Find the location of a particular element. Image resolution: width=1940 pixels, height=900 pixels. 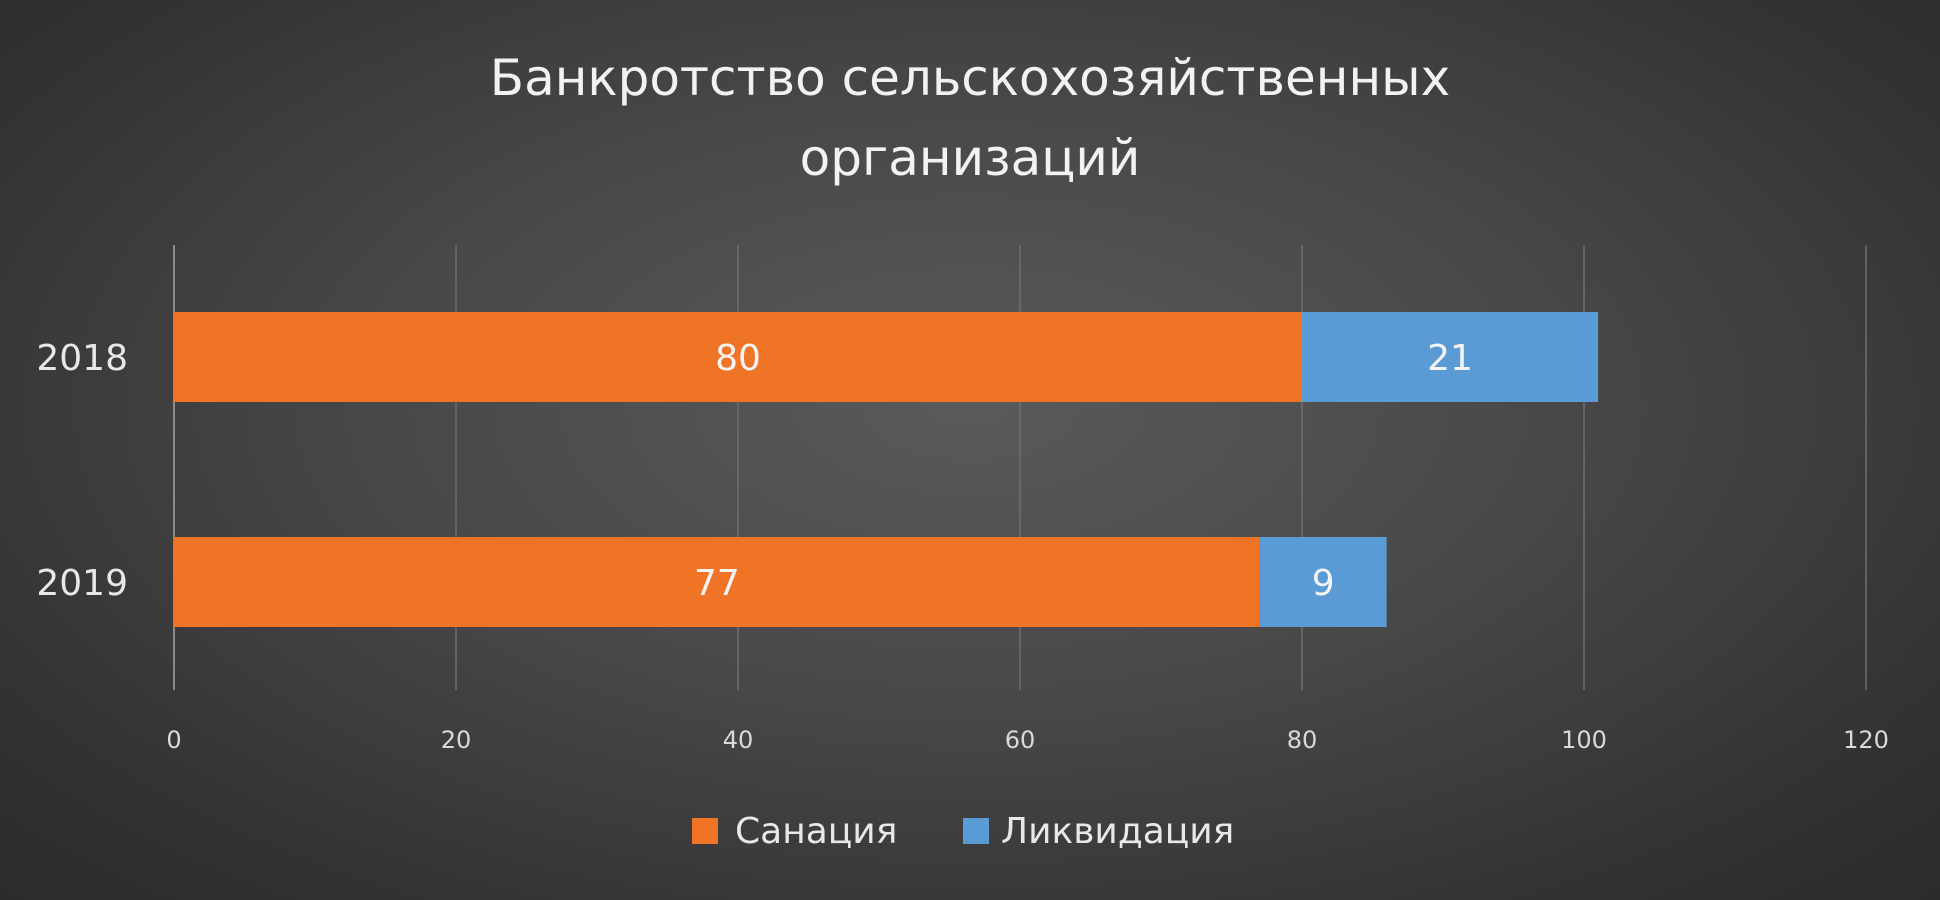

data-label: 9 is located at coordinates (1323, 583).